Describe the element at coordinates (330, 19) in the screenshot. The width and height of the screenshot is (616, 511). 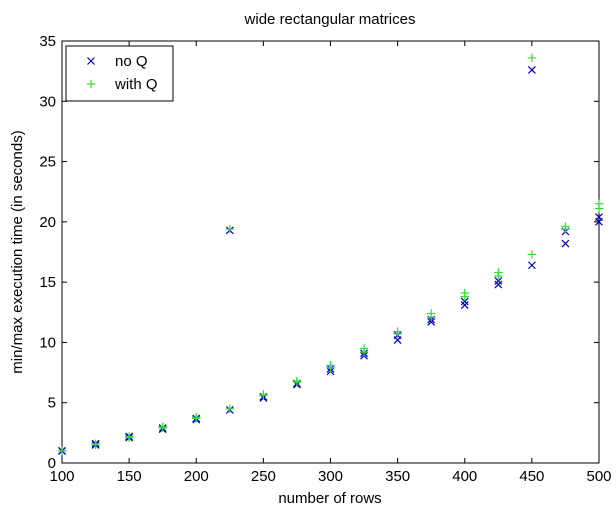
I see `chart-title: wide rectangular matrices` at that location.